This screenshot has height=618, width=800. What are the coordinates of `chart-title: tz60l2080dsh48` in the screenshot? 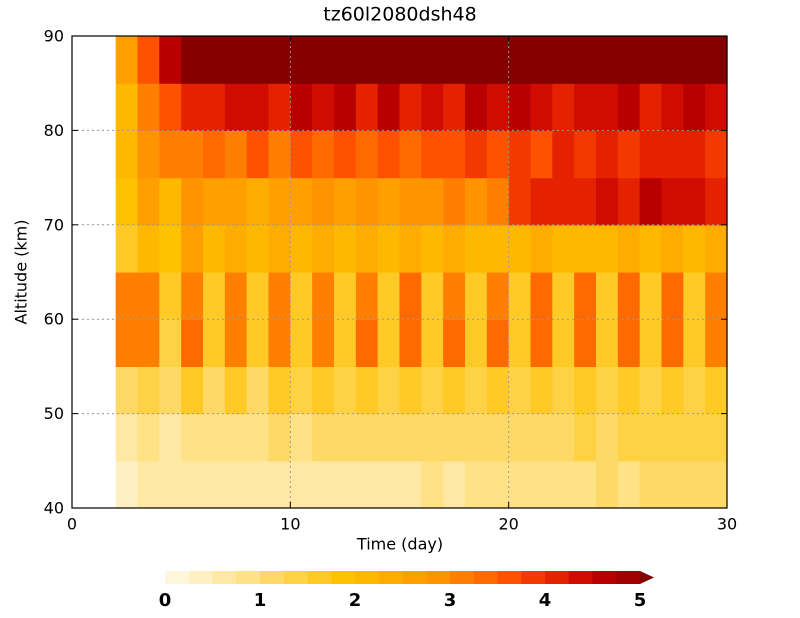 It's located at (399, 15).